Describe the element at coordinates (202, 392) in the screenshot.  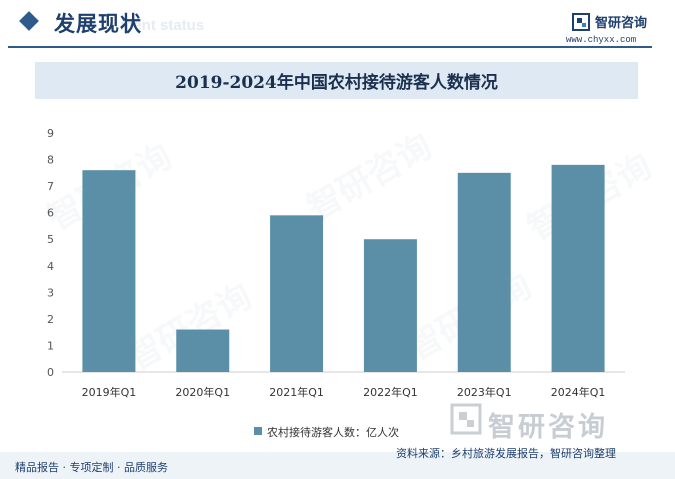
I see `x-tick-label: 2020年Q1` at that location.